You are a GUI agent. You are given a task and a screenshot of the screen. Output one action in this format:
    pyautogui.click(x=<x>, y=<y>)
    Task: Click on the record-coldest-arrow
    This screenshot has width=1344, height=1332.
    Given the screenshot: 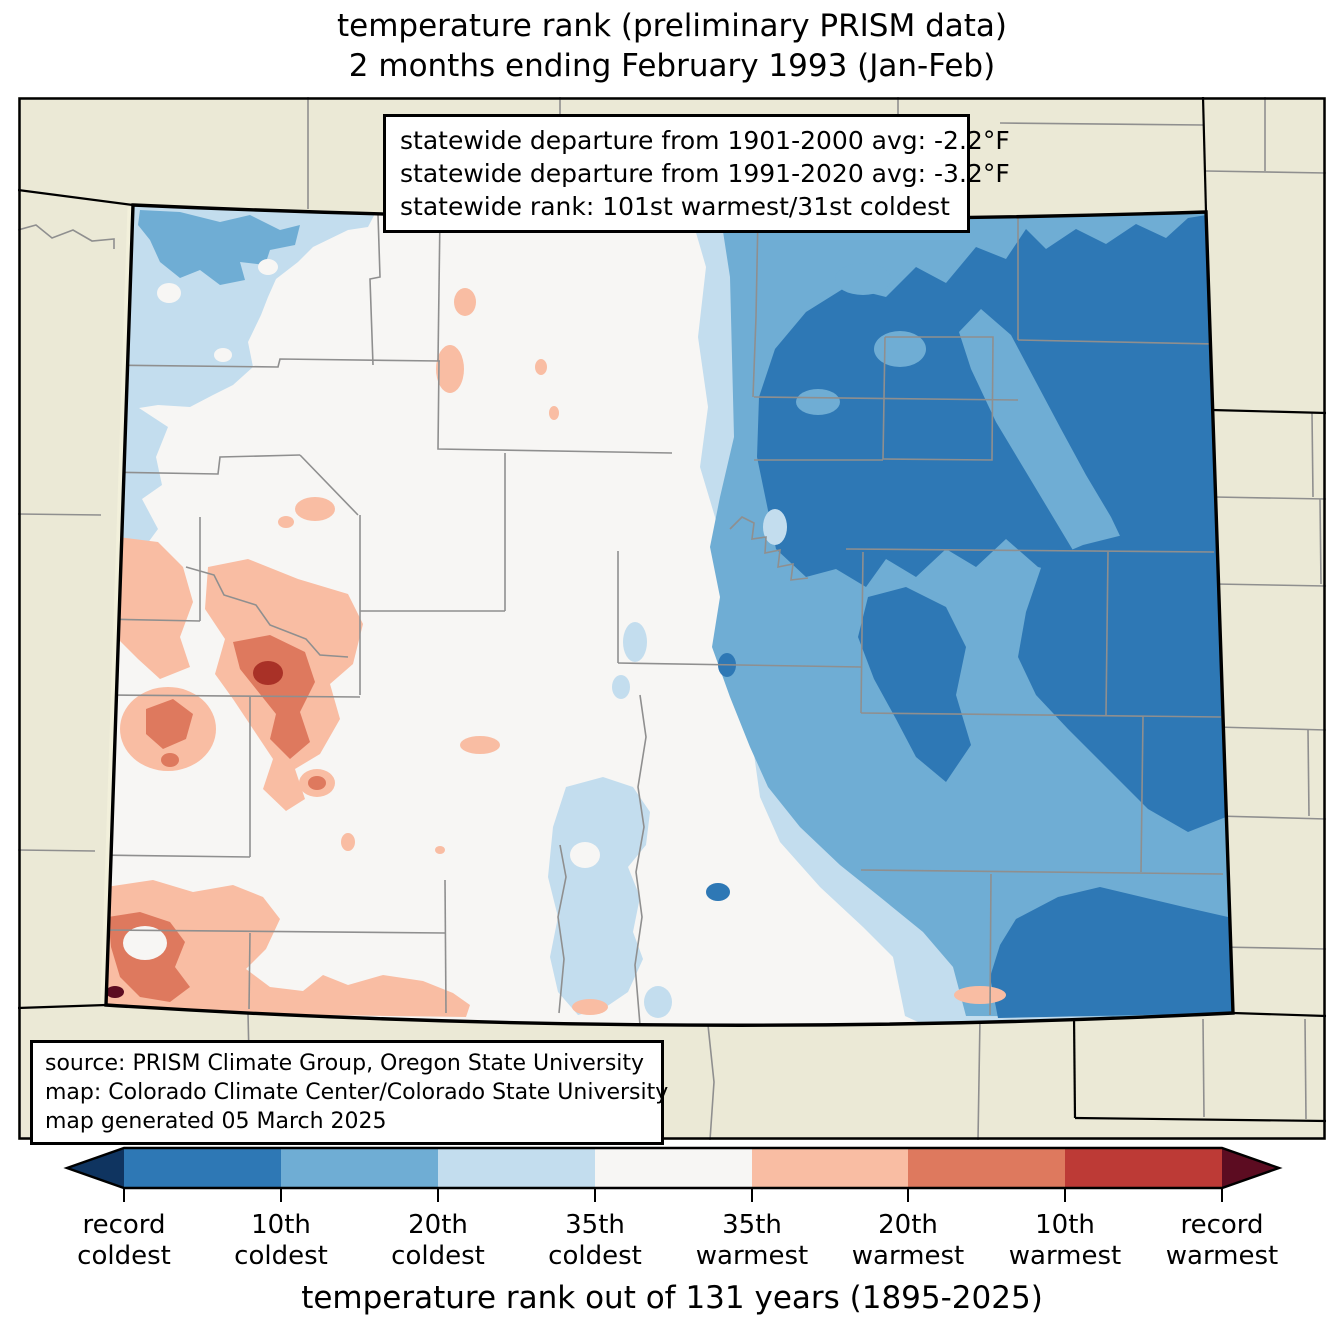 What is the action you would take?
    pyautogui.click(x=95, y=1168)
    